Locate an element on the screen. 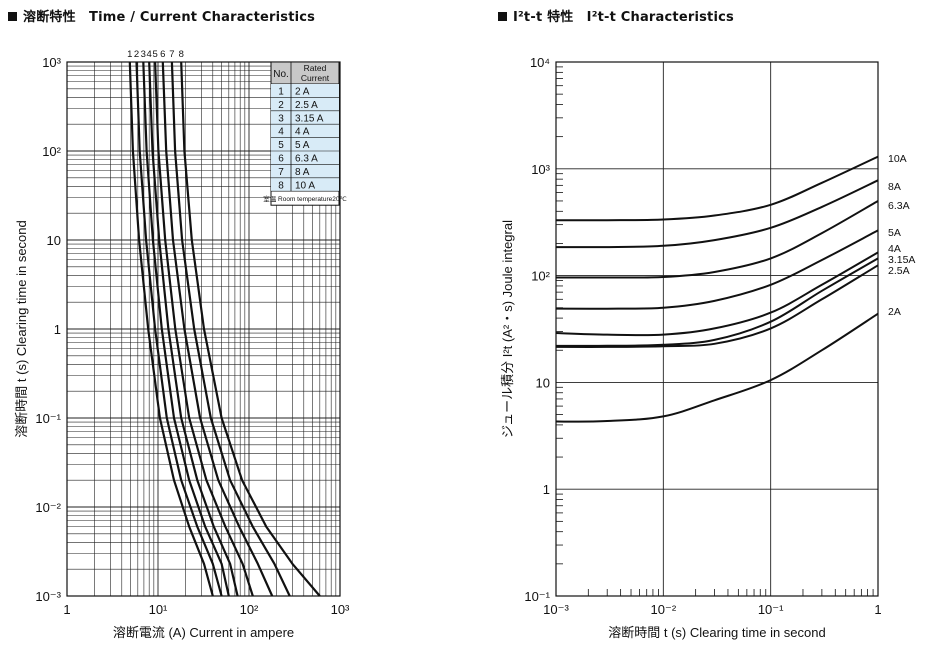 The image size is (928, 656). right-chart-header: I²t-t 特性 I²t-t Characteristics is located at coordinates (616, 15).